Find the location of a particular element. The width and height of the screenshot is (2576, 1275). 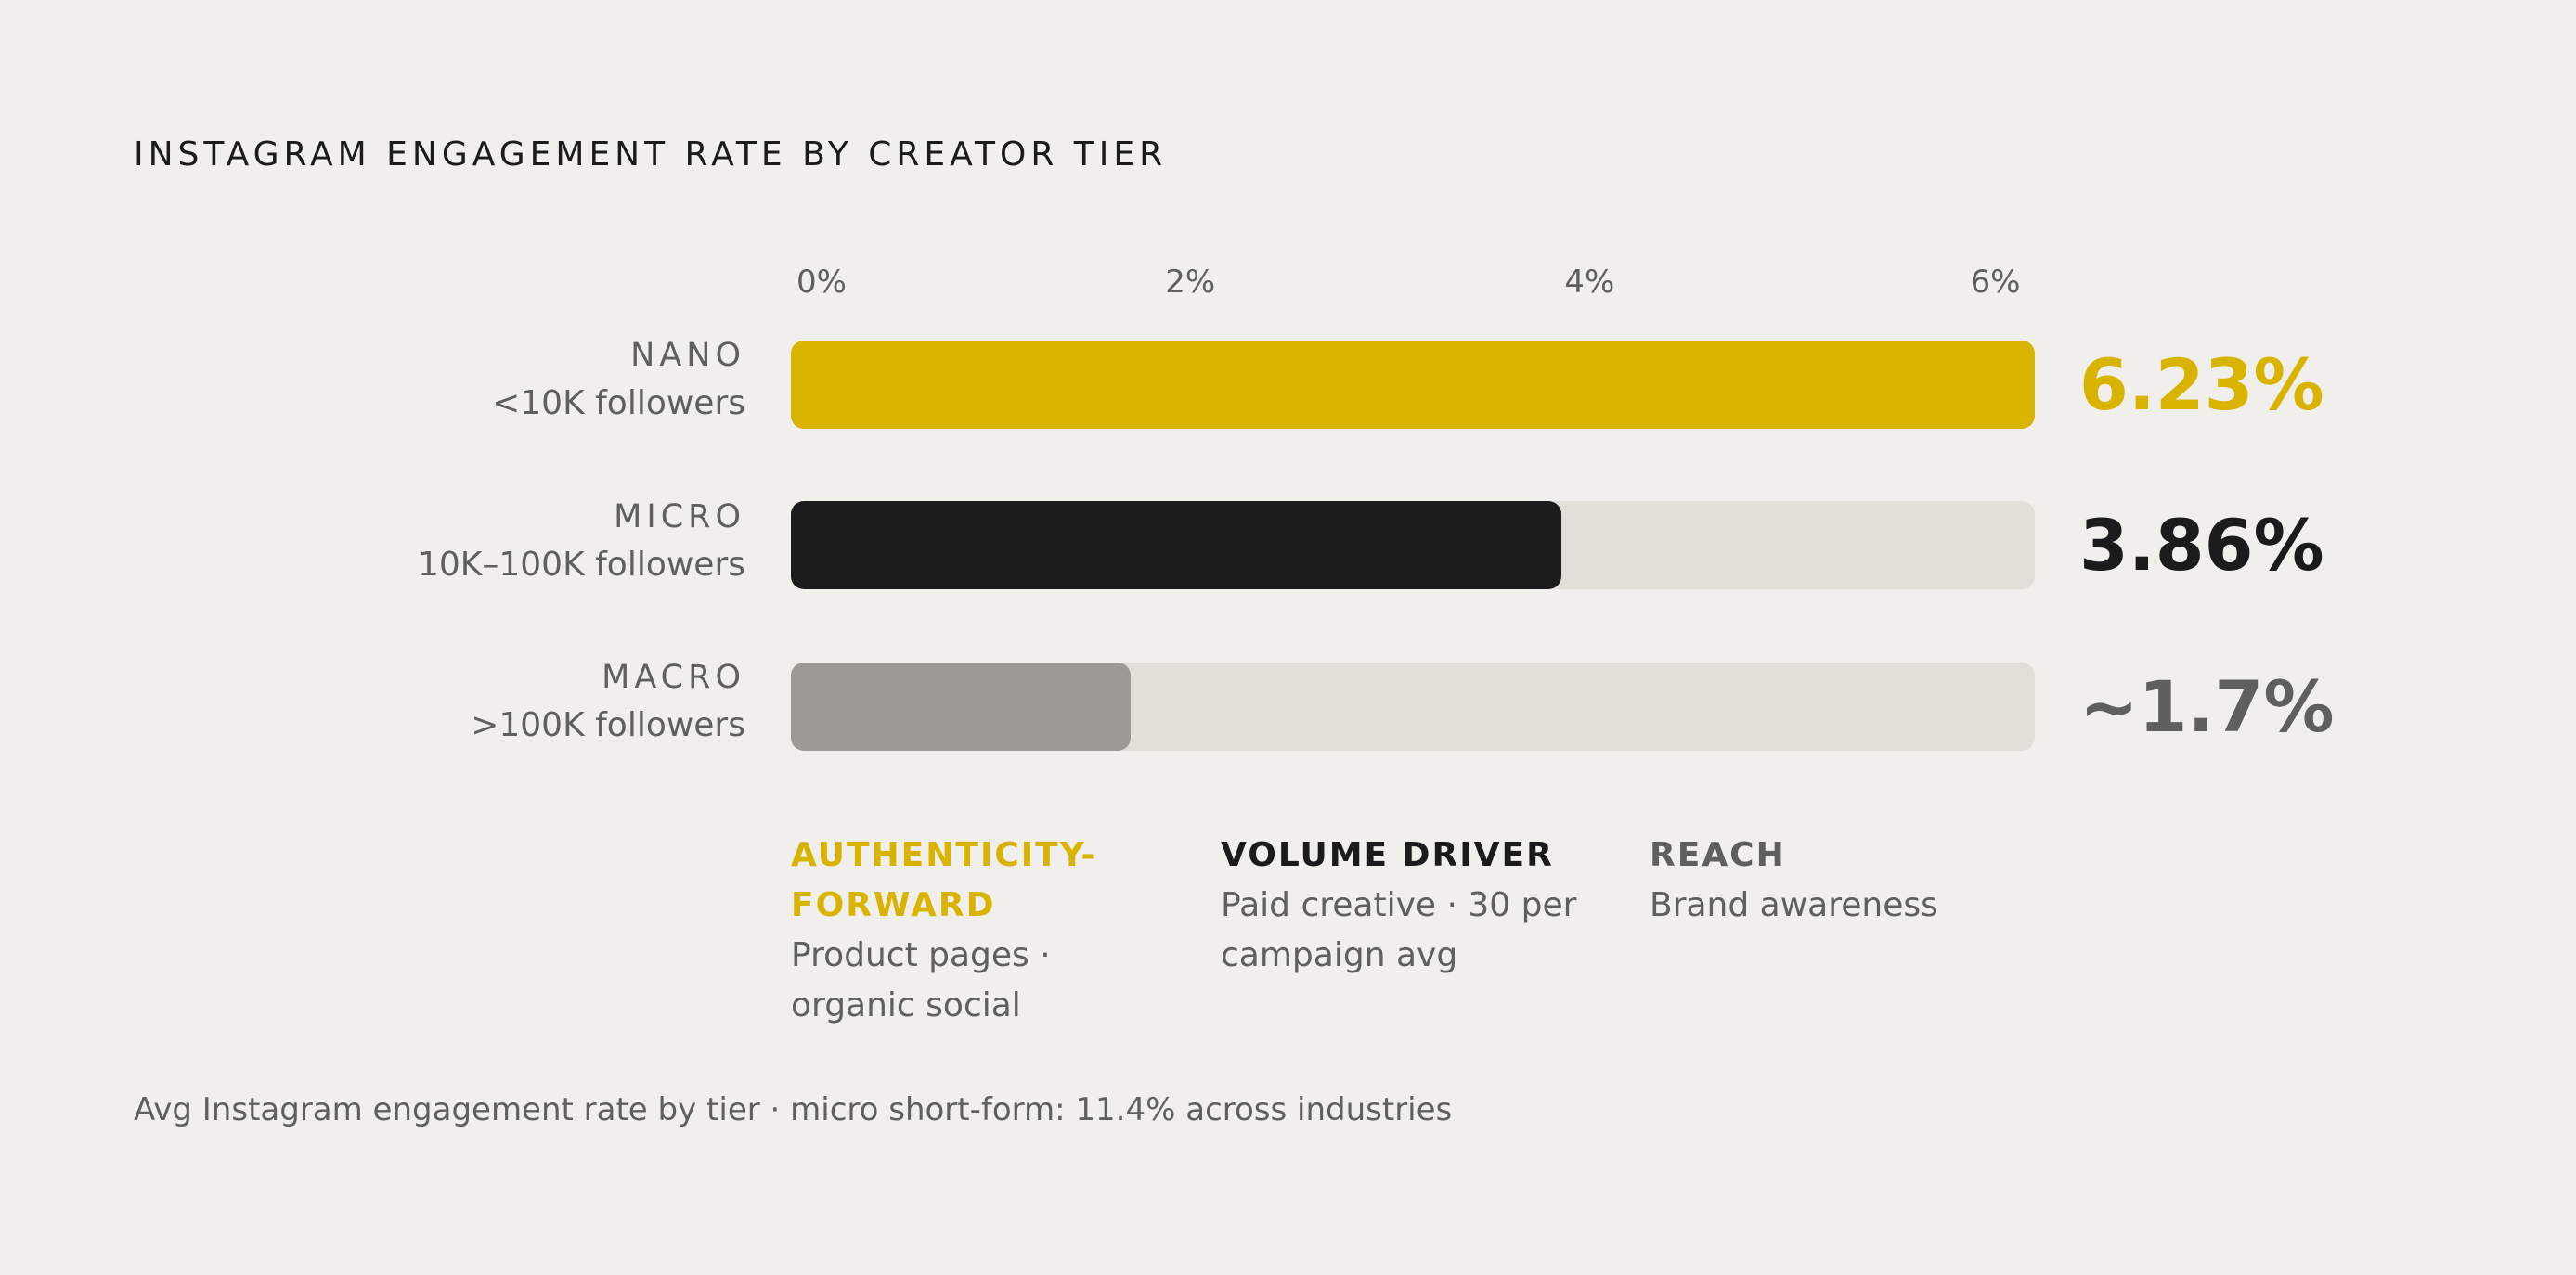

x-tick-4: 4% is located at coordinates (1589, 282).